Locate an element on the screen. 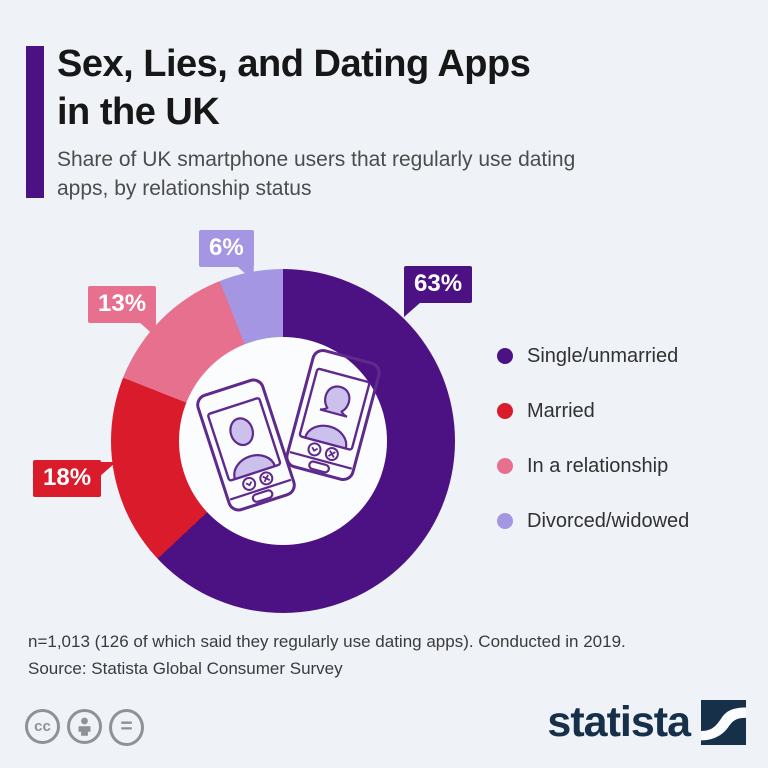 Image resolution: width=768 pixels, height=768 pixels. title-accent-bar is located at coordinates (35, 122).